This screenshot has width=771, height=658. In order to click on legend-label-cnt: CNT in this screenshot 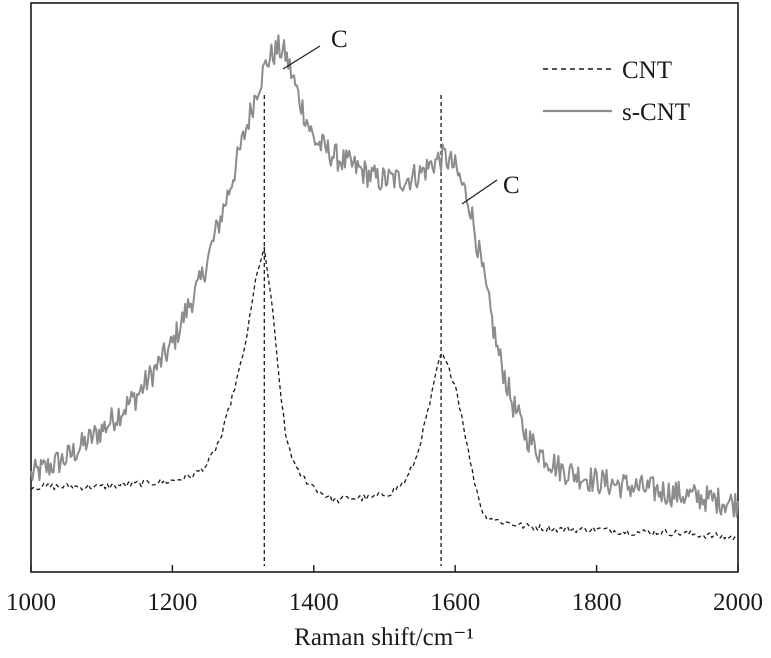, I will do `click(647, 70)`.